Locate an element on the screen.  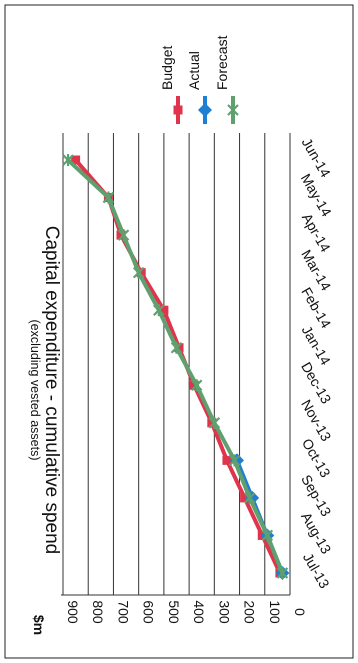
svg-text: May-14 is located at coordinates (316, 195).